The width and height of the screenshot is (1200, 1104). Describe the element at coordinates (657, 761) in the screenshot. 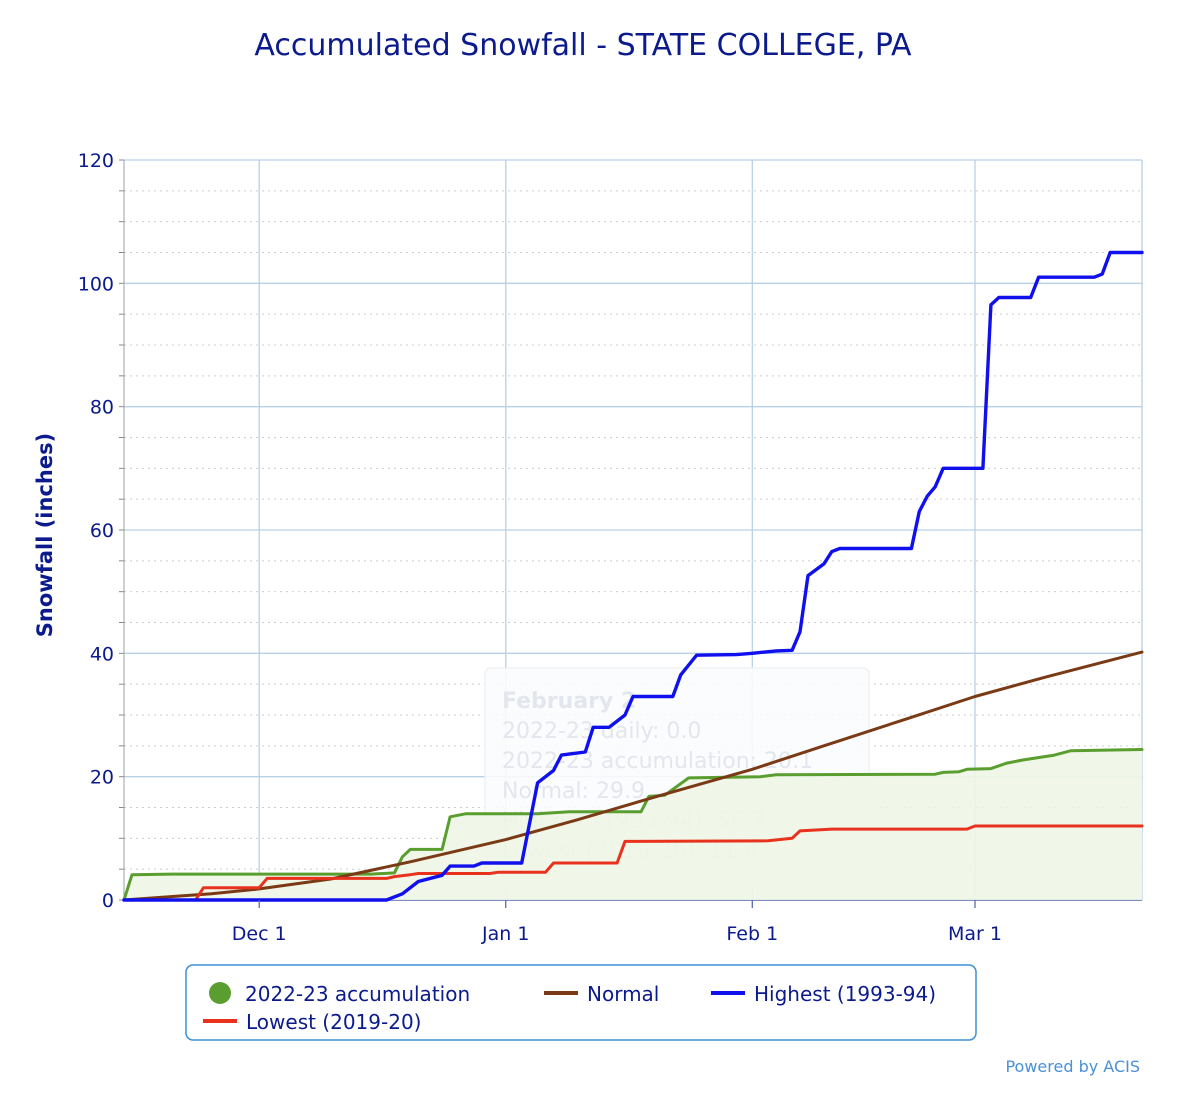

I see `tooltip-line: 2022-23 accumulation: 20.1` at that location.